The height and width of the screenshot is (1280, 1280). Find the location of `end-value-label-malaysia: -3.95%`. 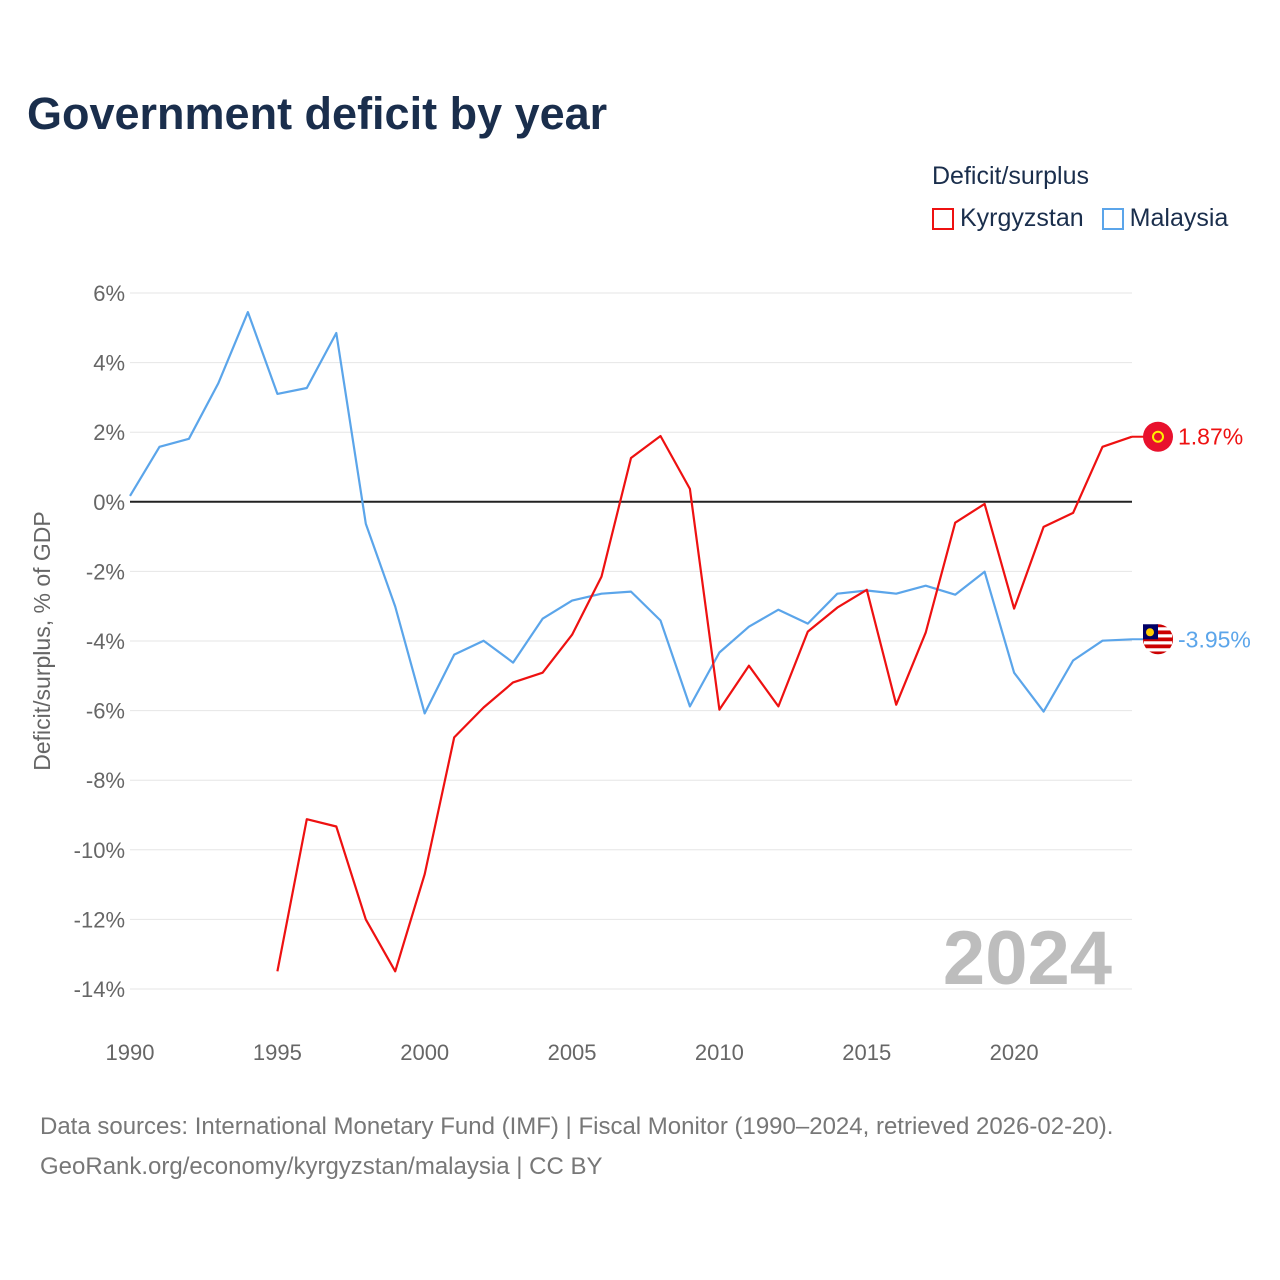

end-value-label-malaysia: -3.95% is located at coordinates (1214, 639).